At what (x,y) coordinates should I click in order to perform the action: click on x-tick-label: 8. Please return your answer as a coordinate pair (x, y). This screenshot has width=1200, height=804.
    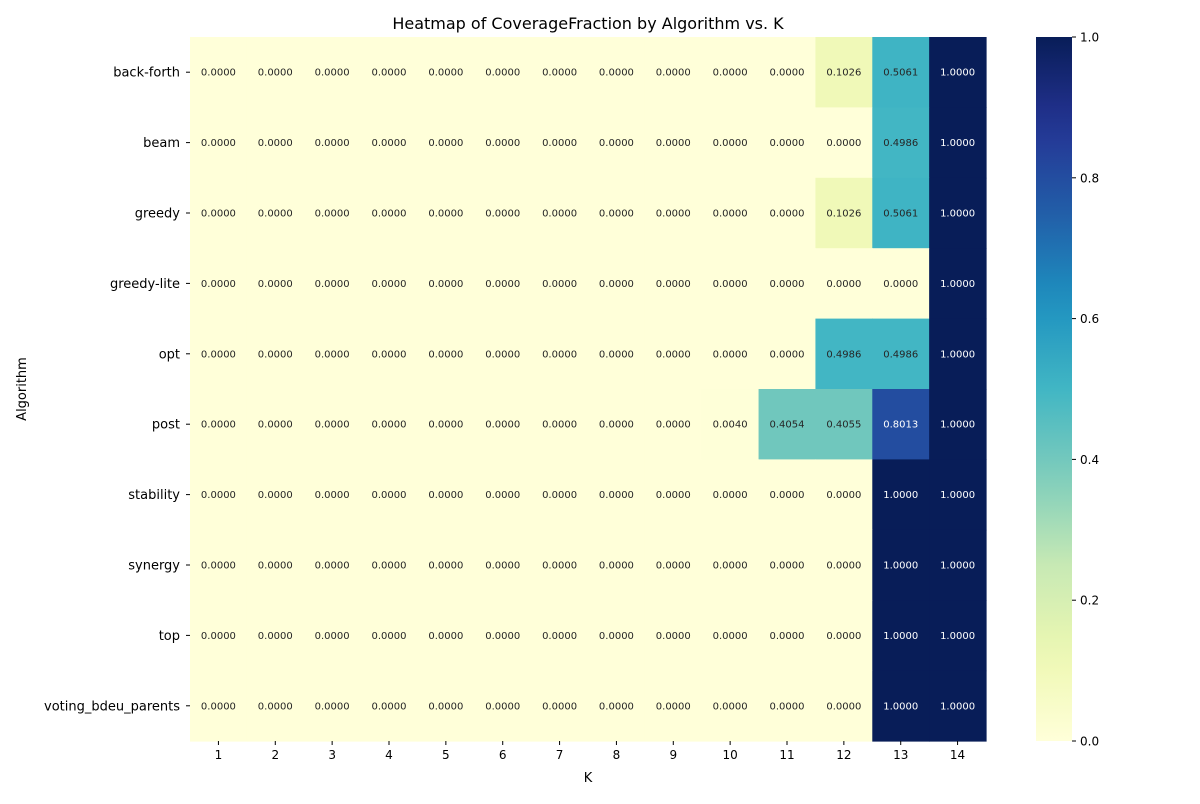
    Looking at the image, I should click on (617, 755).